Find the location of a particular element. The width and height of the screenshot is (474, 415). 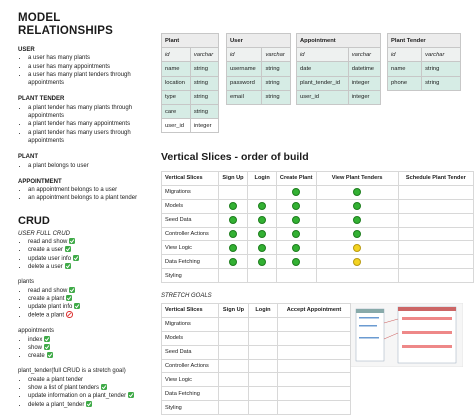

bullet-item: read and show is located at coordinates (93, 290).